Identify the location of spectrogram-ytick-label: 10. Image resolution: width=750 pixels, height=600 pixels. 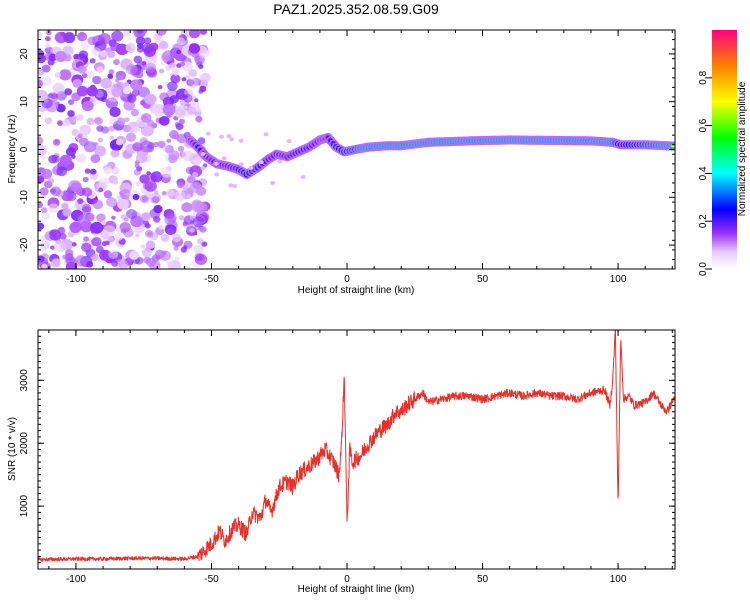
(24, 102).